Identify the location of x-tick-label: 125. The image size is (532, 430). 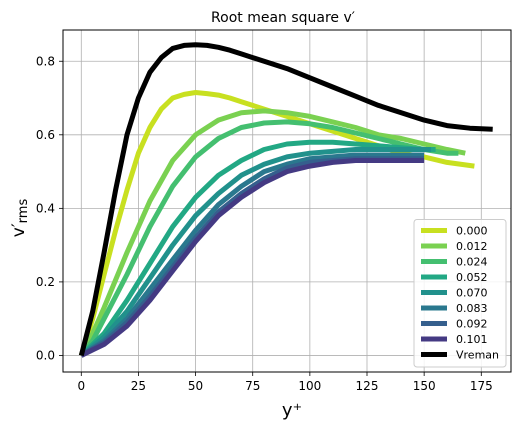
(367, 386).